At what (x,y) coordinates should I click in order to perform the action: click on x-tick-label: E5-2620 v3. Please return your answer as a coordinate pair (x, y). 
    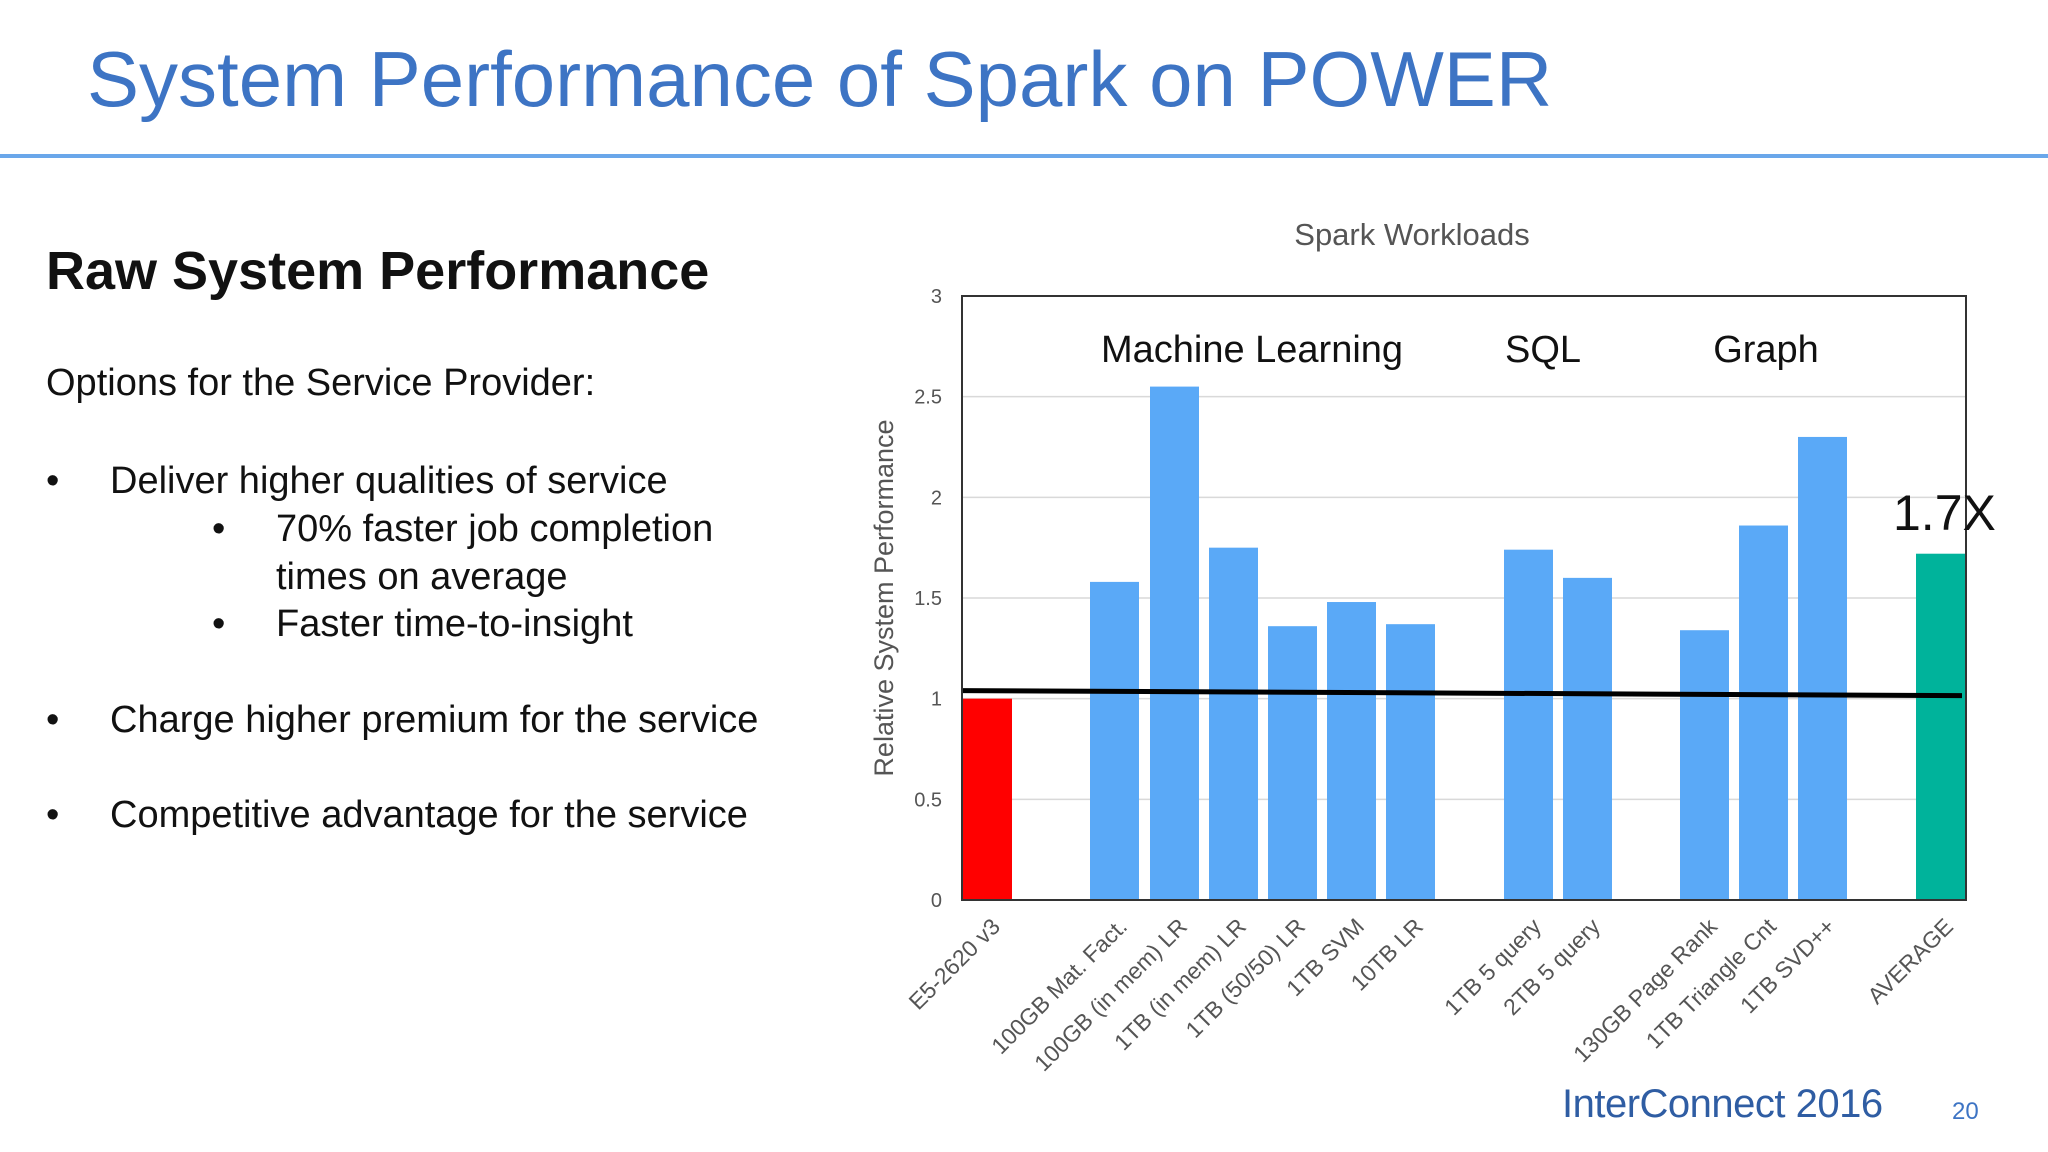
    Looking at the image, I should click on (954, 964).